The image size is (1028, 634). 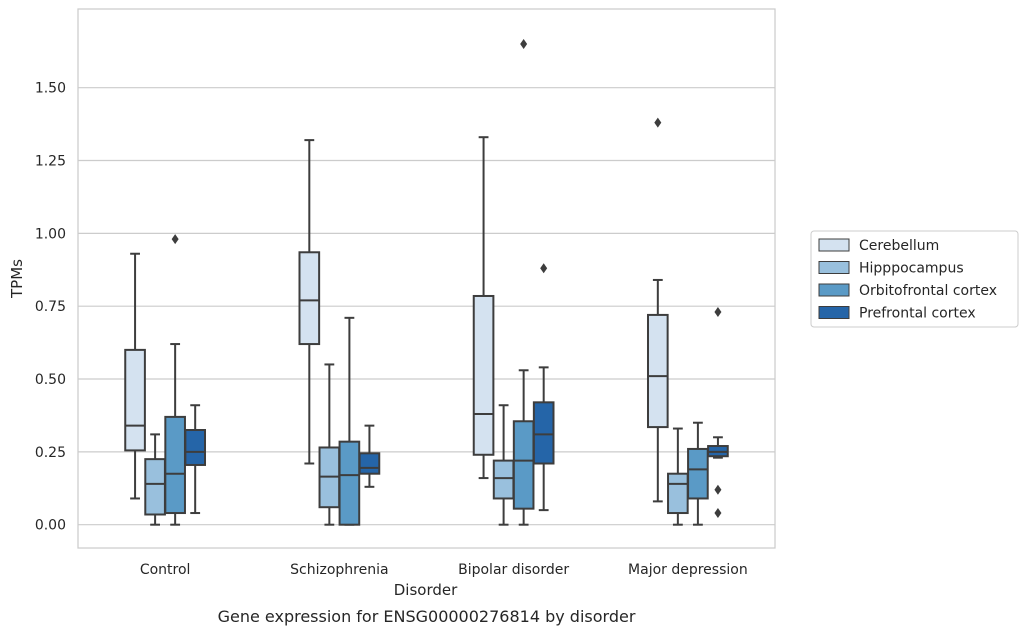 I want to click on y-tick-label: 0.75, so click(x=50, y=307).